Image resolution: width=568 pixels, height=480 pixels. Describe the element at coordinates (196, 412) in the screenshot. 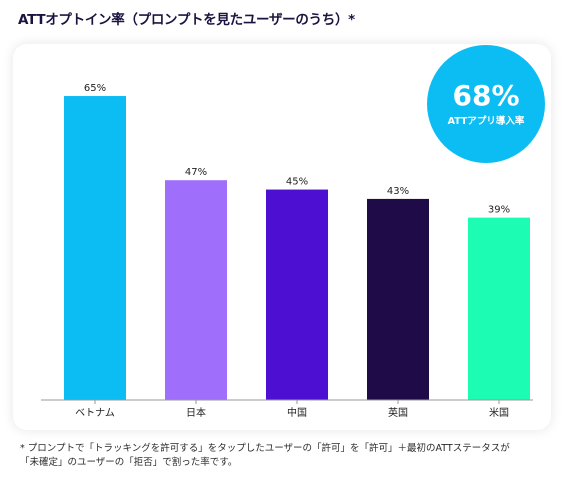

I see `x-tick-label-2: 日本` at that location.